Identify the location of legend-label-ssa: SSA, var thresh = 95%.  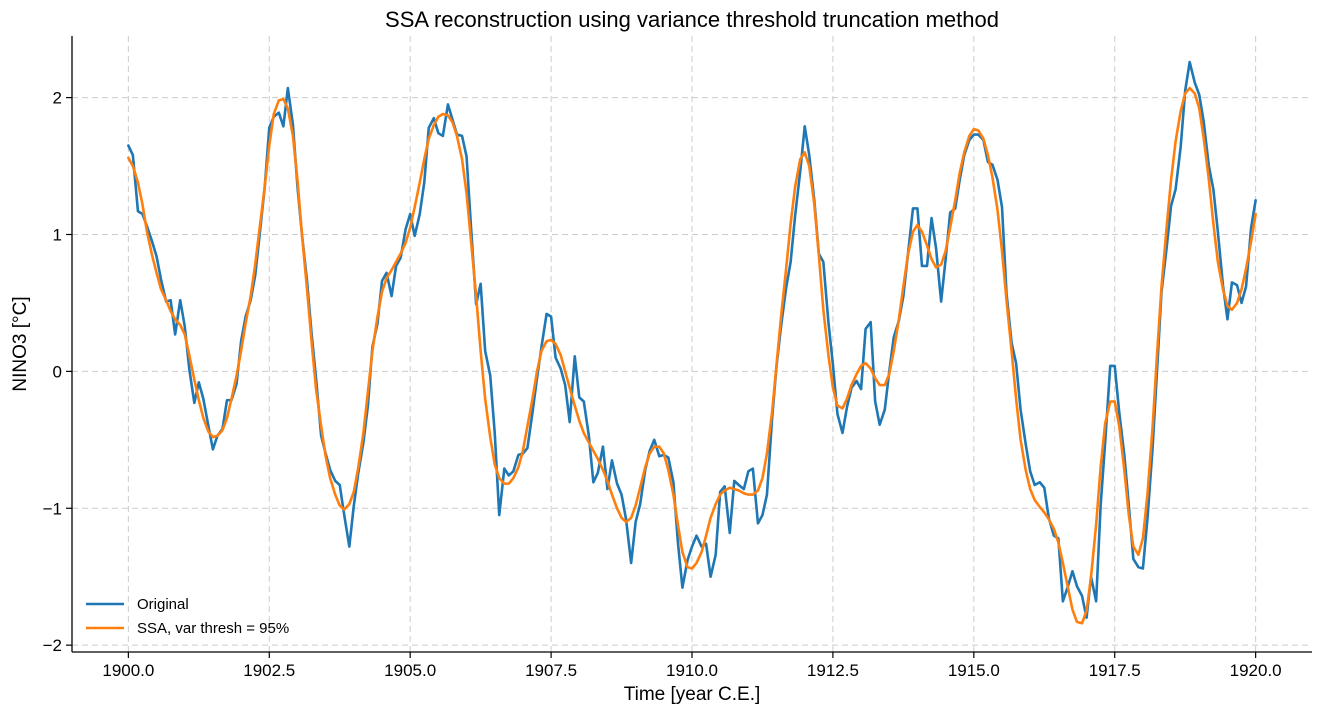
(213, 628).